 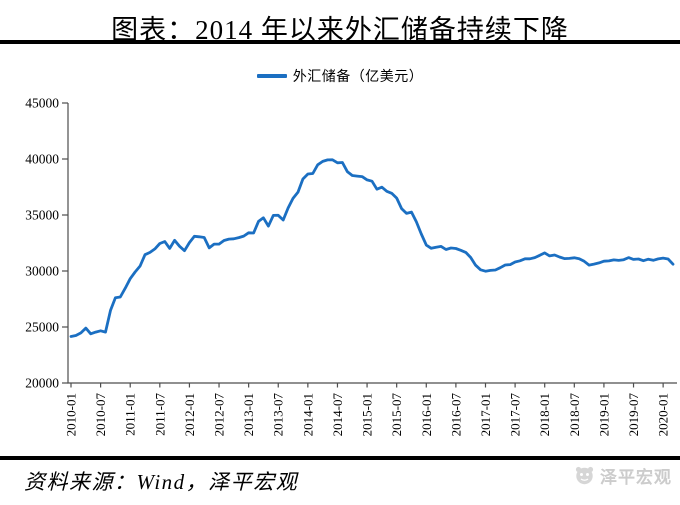 What do you see at coordinates (663, 414) in the screenshot?
I see `x-axis-tick-label: 2020-01` at bounding box center [663, 414].